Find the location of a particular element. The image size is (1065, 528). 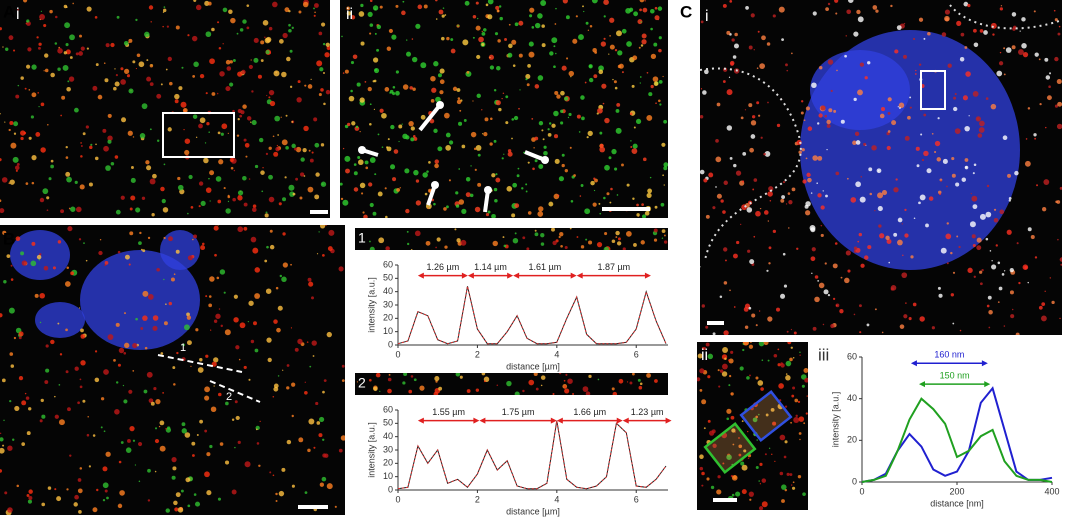

x-axis-label: distance [µm] is located at coordinates (533, 511).